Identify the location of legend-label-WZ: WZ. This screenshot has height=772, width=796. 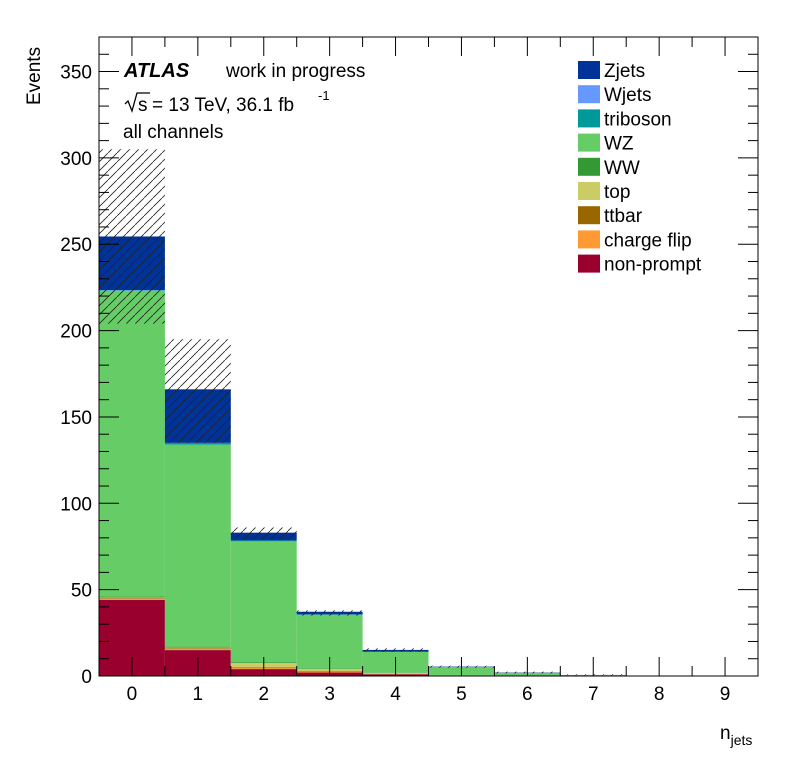
(619, 144).